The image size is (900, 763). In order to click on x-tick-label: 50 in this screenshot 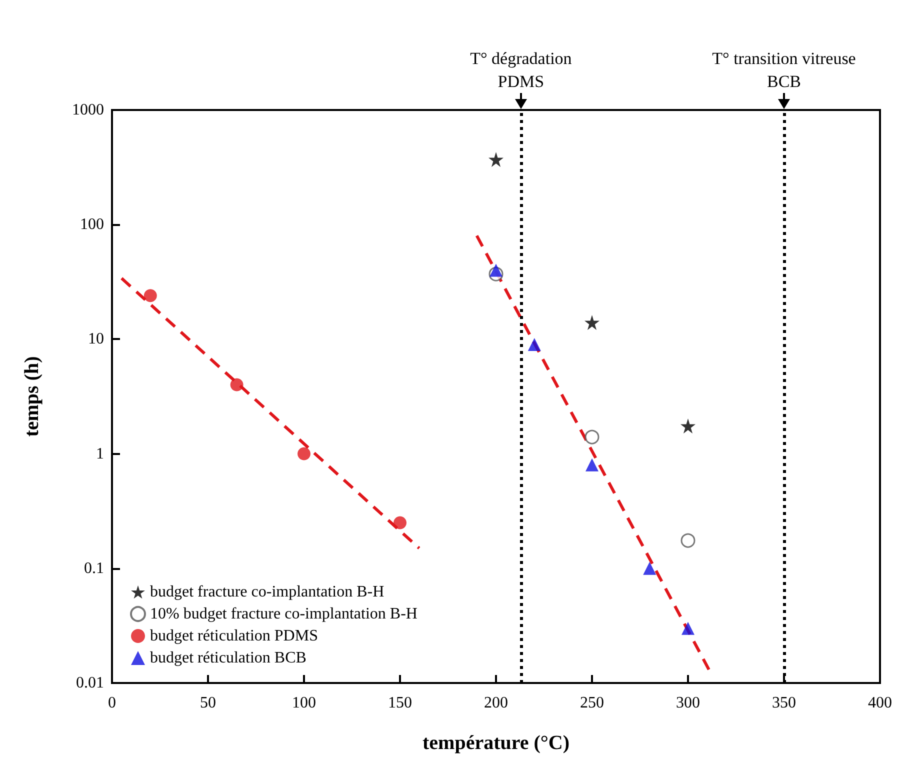, I will do `click(208, 703)`.